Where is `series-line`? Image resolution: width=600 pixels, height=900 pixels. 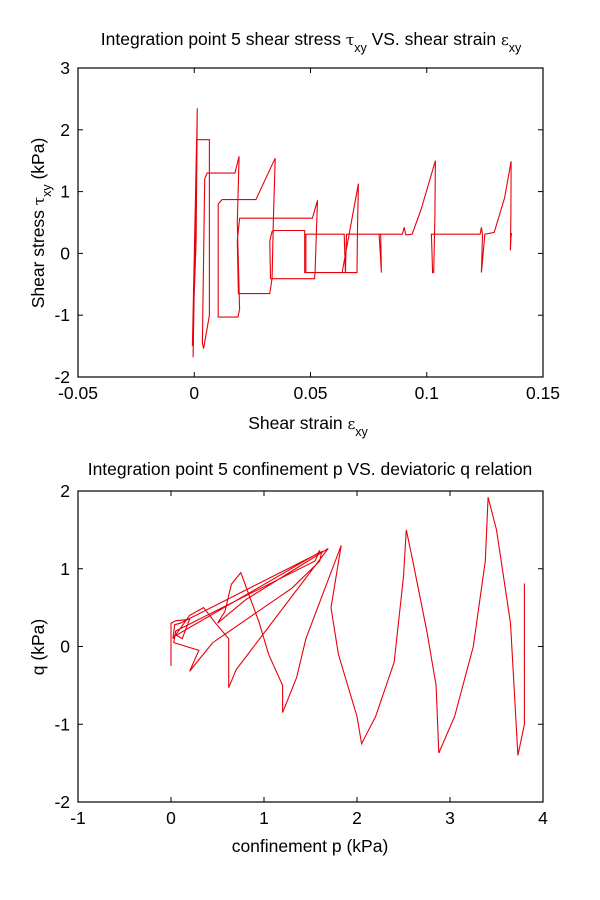 series-line is located at coordinates (352, 233).